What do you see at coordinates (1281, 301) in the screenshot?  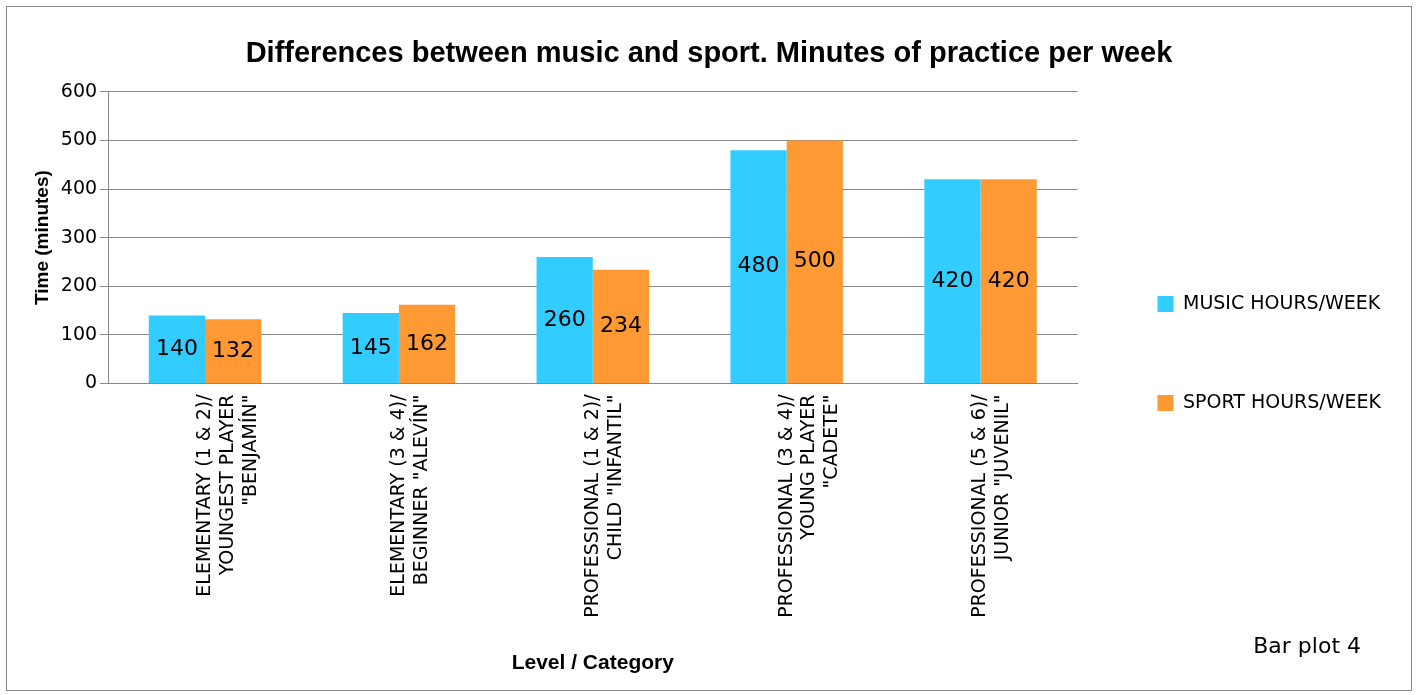 I see `legend-label: MUSIC HOURS/WEEK` at bounding box center [1281, 301].